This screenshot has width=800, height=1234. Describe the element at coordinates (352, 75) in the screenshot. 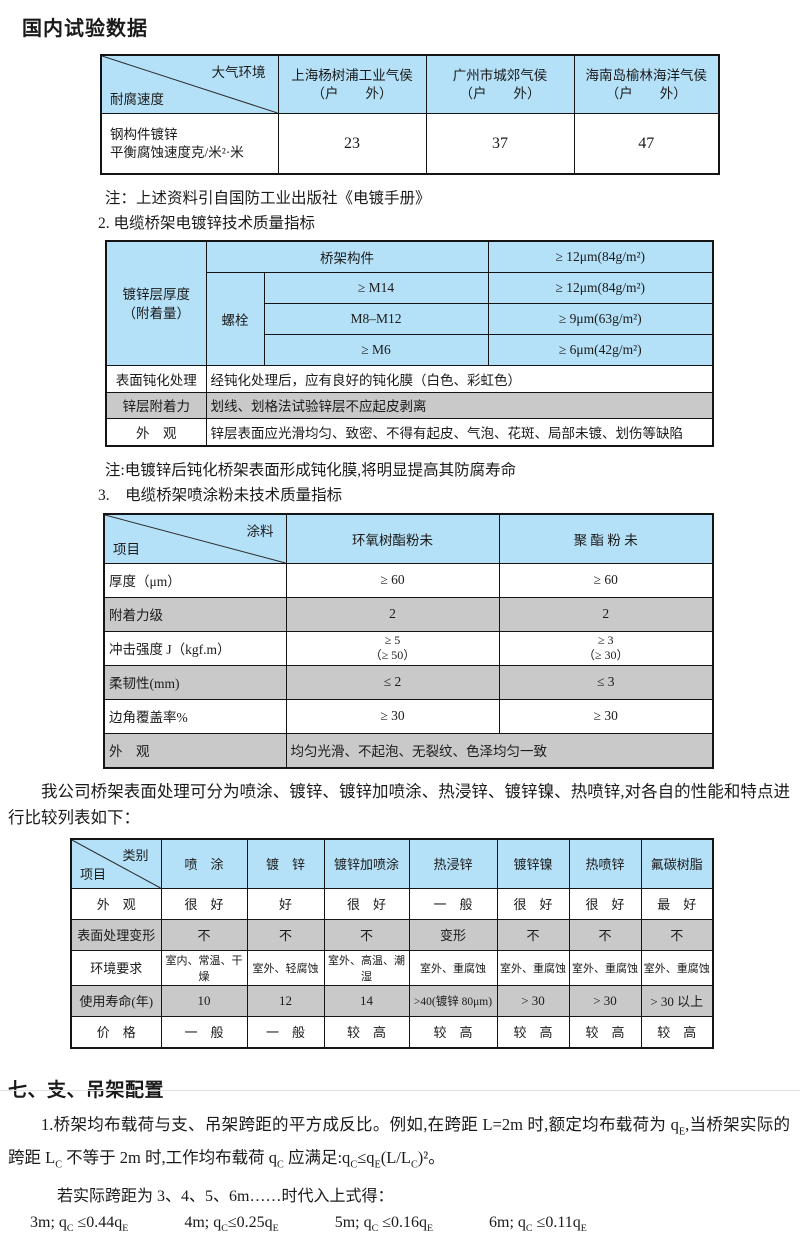

I see `column-header-name: 上海杨树浦工业气侯` at that location.